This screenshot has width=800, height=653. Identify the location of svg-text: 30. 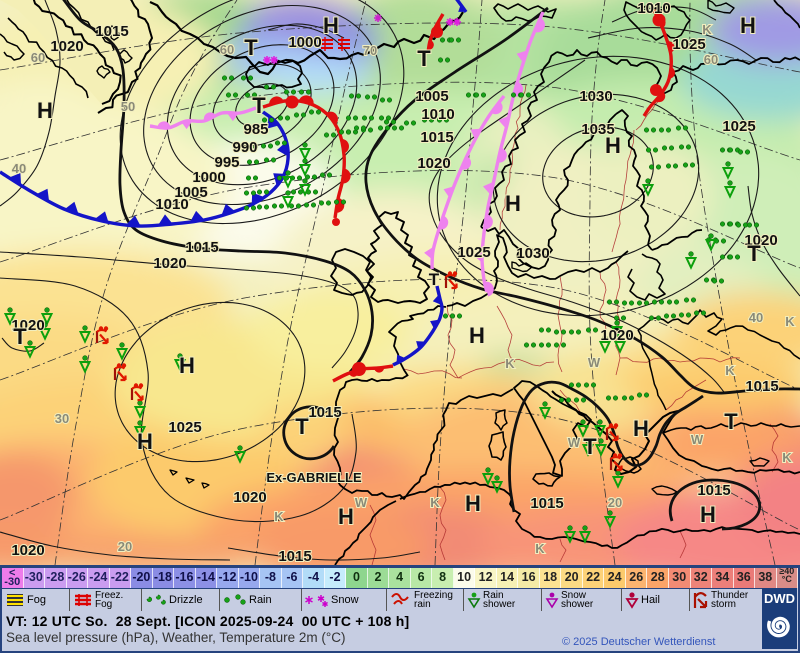
(62, 418).